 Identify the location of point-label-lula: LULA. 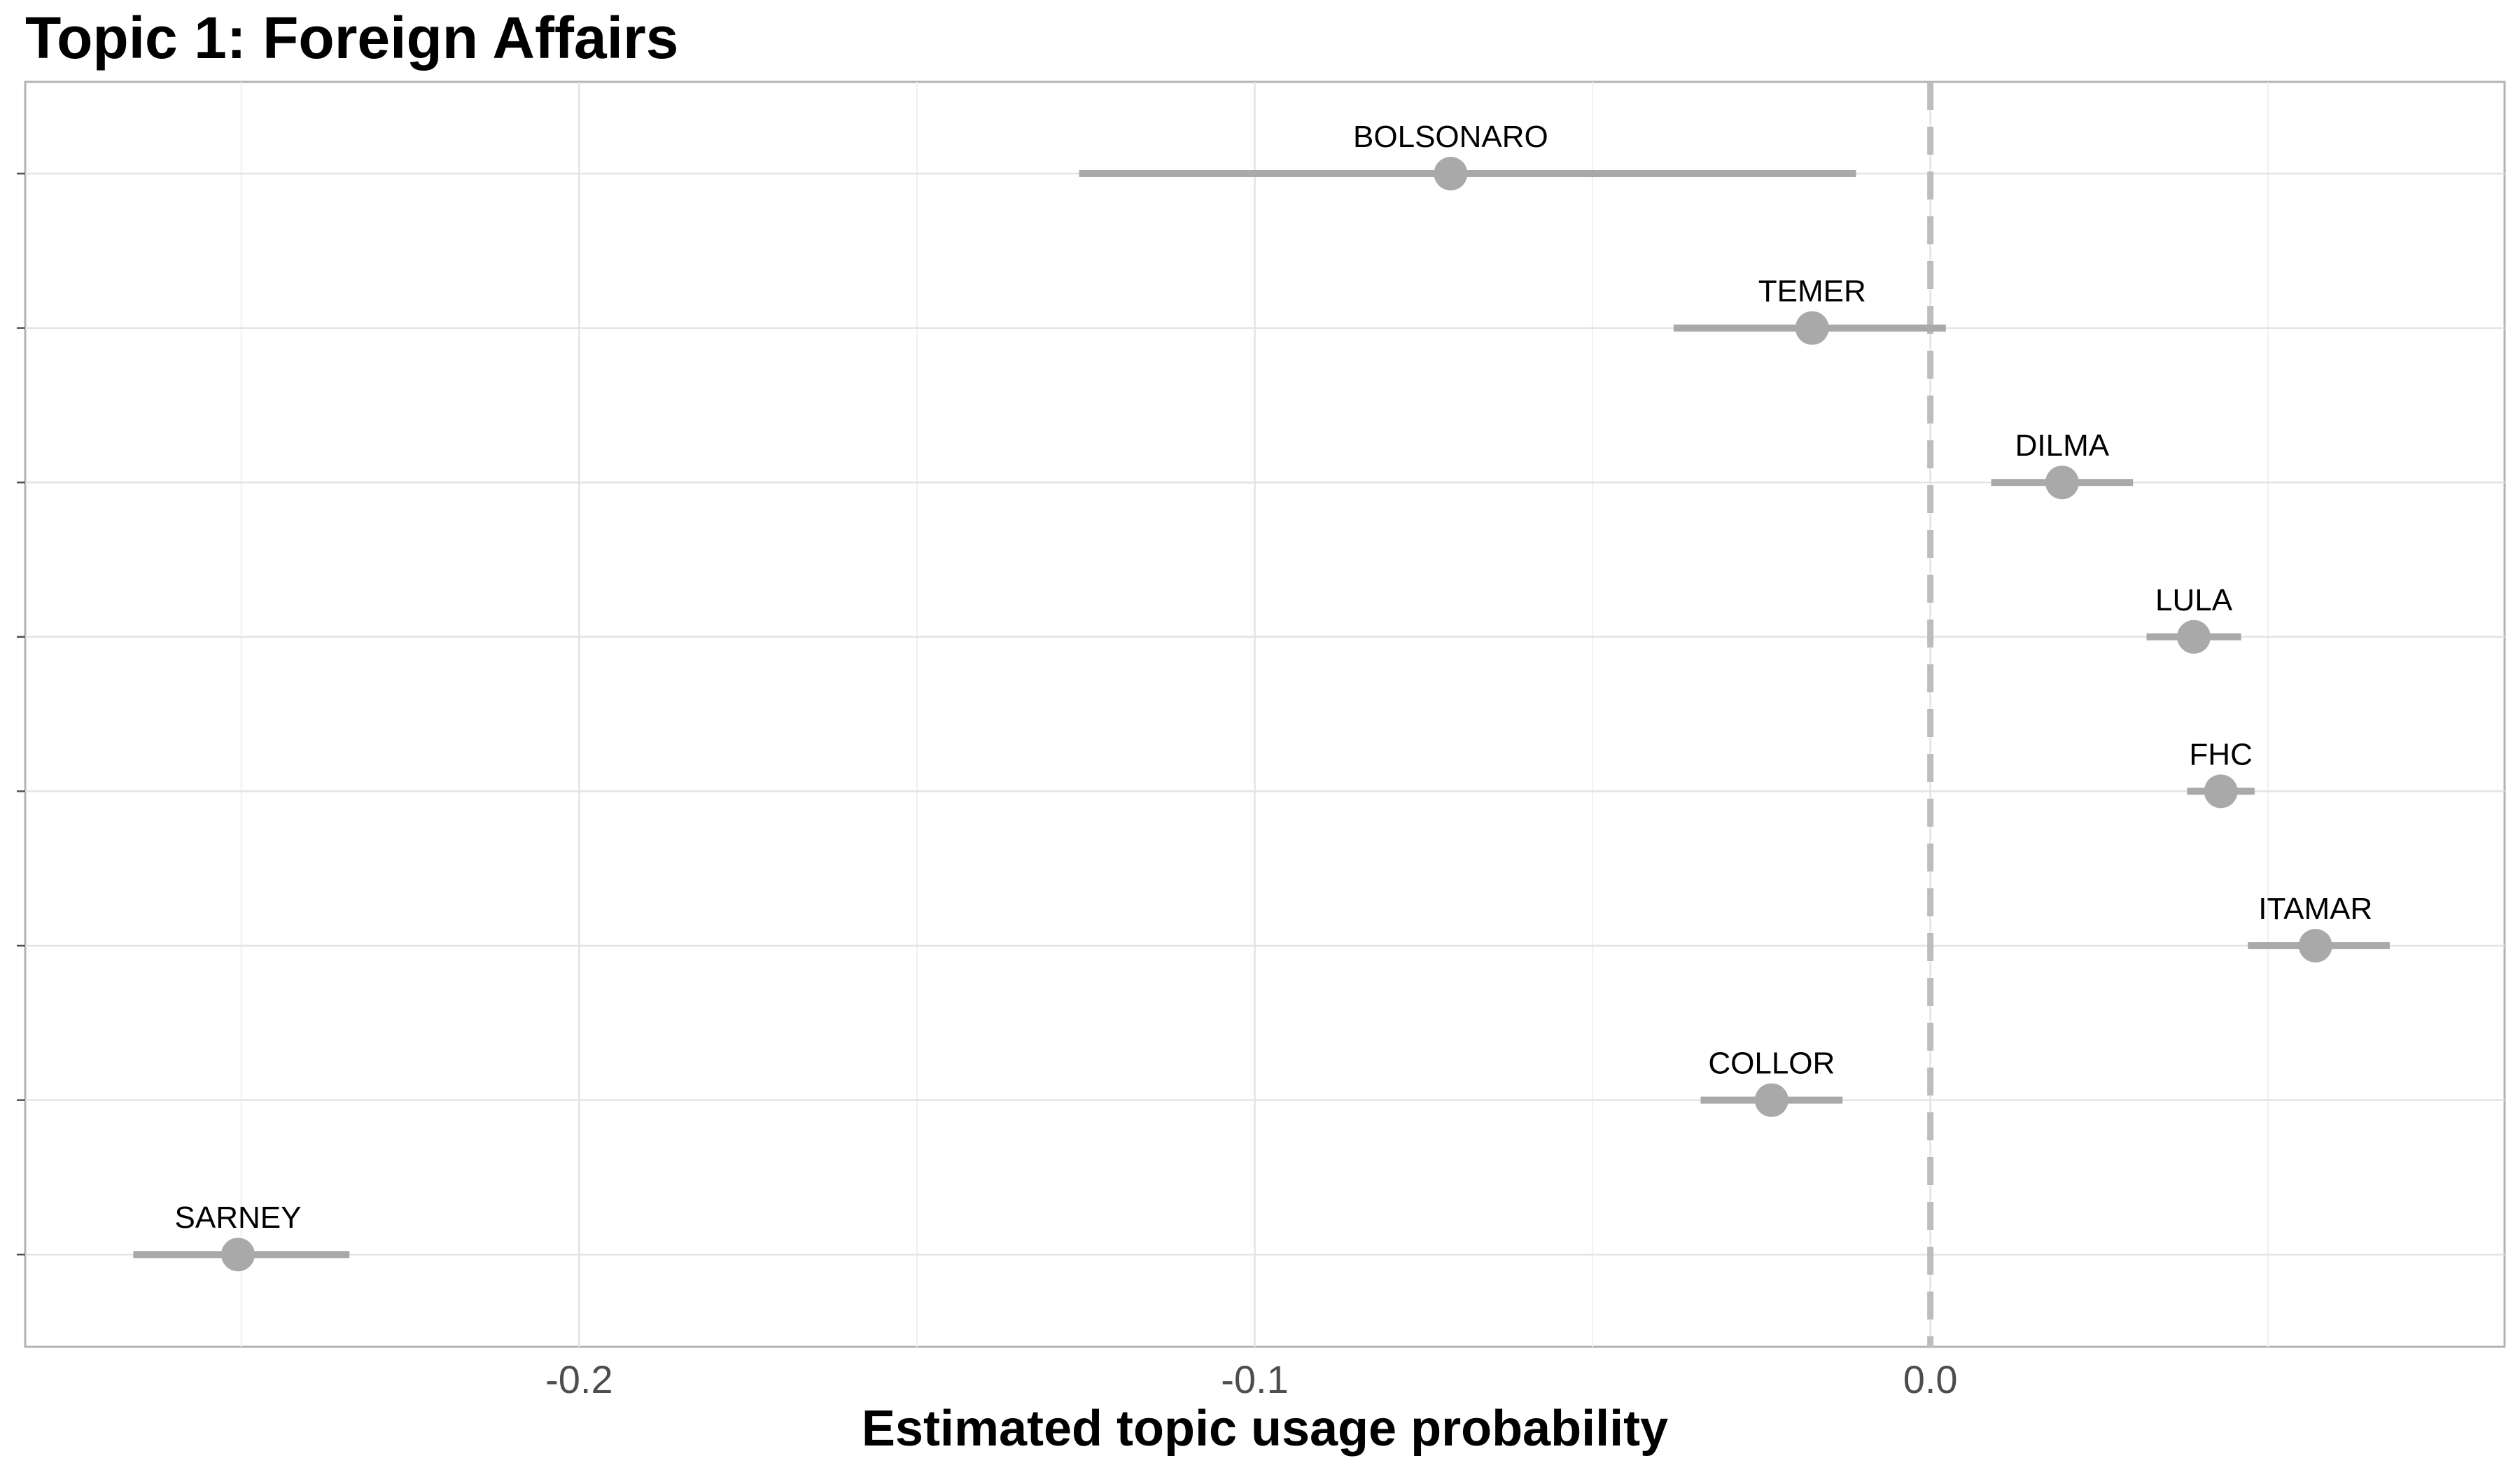
(2194, 600).